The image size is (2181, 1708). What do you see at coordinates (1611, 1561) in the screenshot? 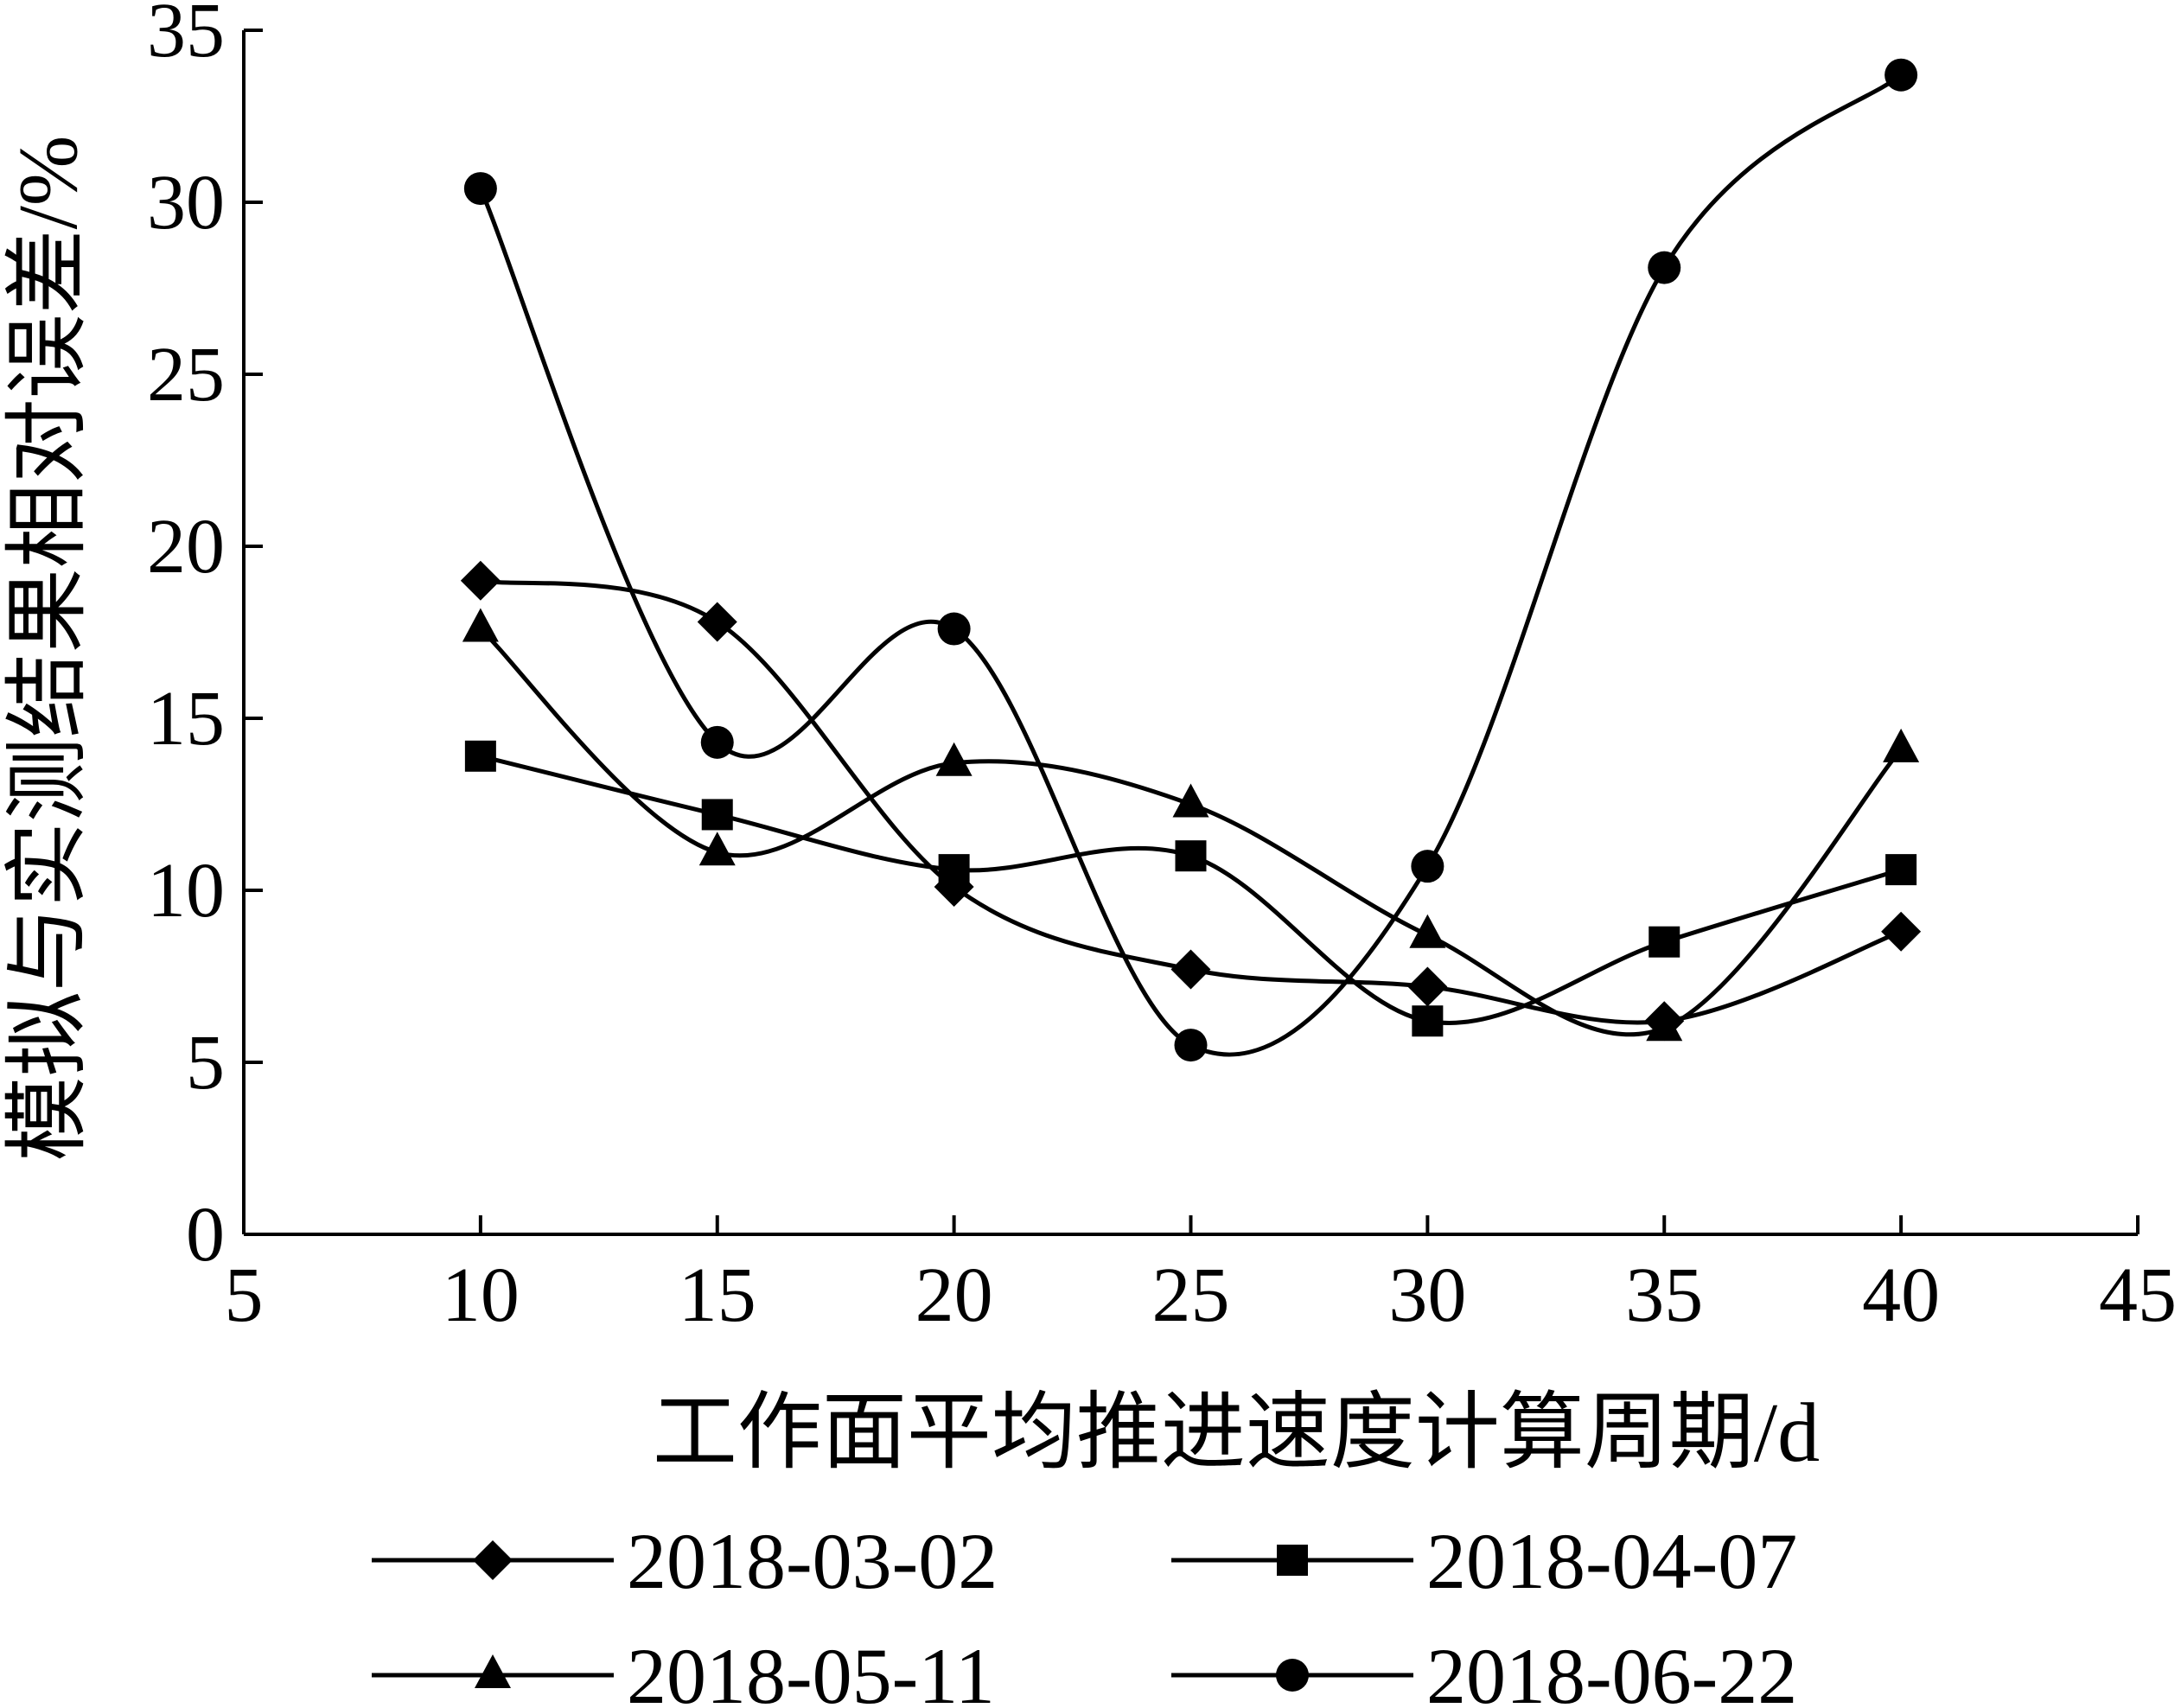
I see `legend-label: 2018-04-07` at bounding box center [1611, 1561].